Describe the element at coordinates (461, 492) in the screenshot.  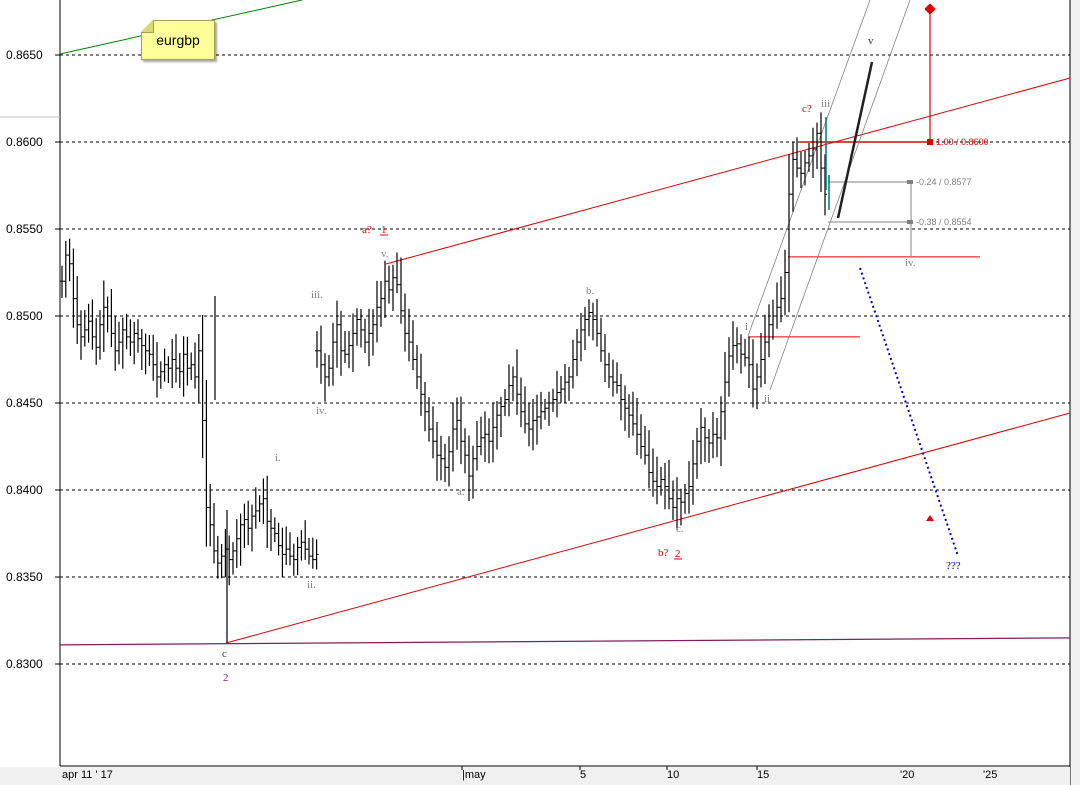
I see `wave-label-a: a.` at that location.